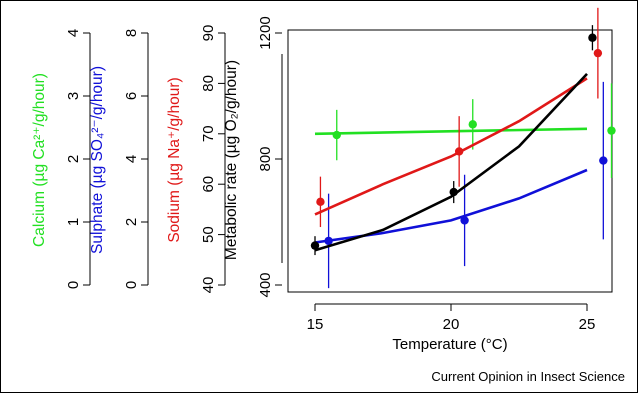  I want to click on y-tick-label: 800, so click(265, 158).